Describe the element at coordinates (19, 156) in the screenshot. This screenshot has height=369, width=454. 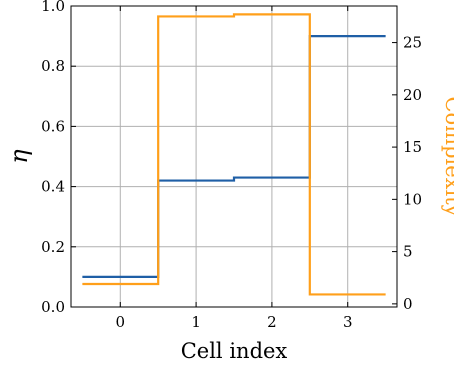
I see `left-y-axis-label: η` at that location.